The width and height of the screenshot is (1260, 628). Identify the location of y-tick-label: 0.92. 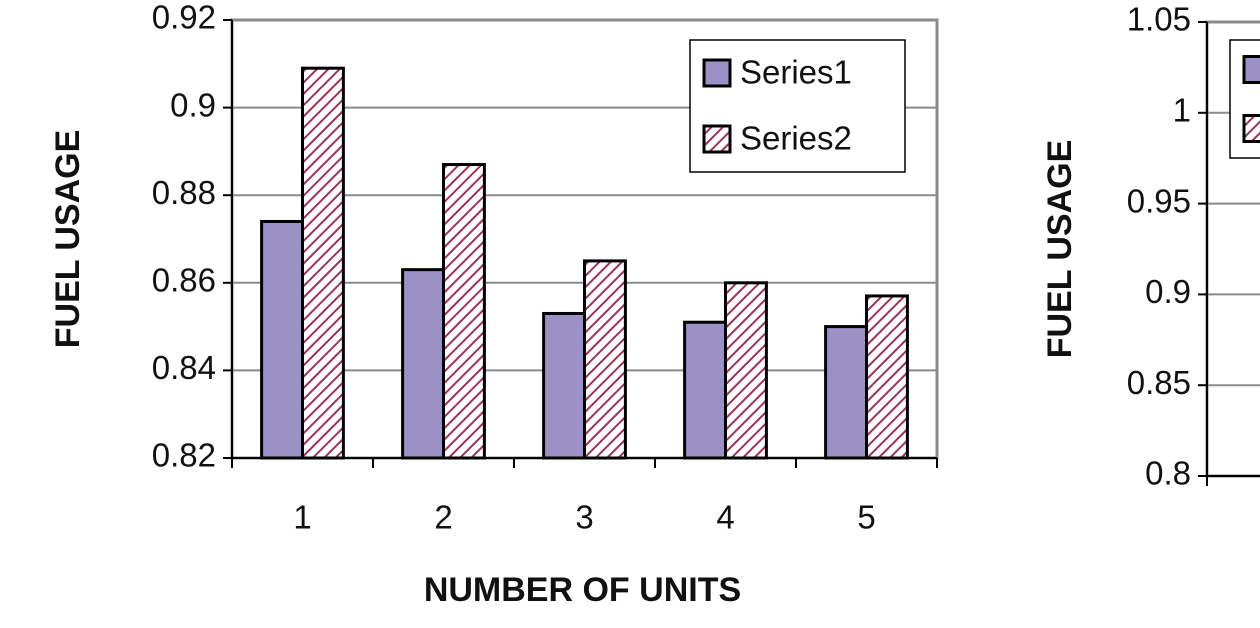
(184, 18).